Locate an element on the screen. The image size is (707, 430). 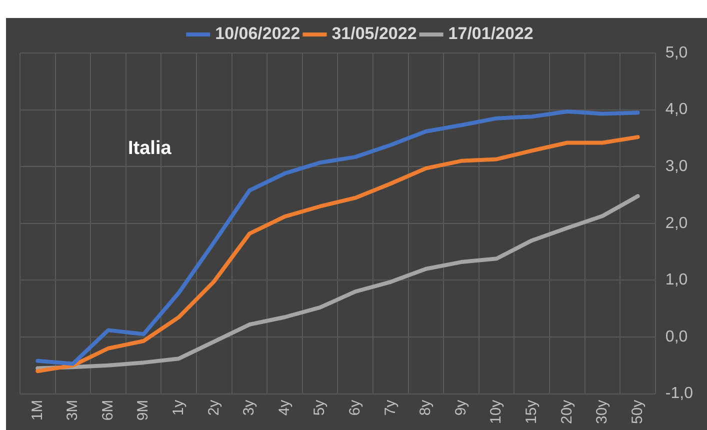
x-tick-label: 50y is located at coordinates (637, 411).